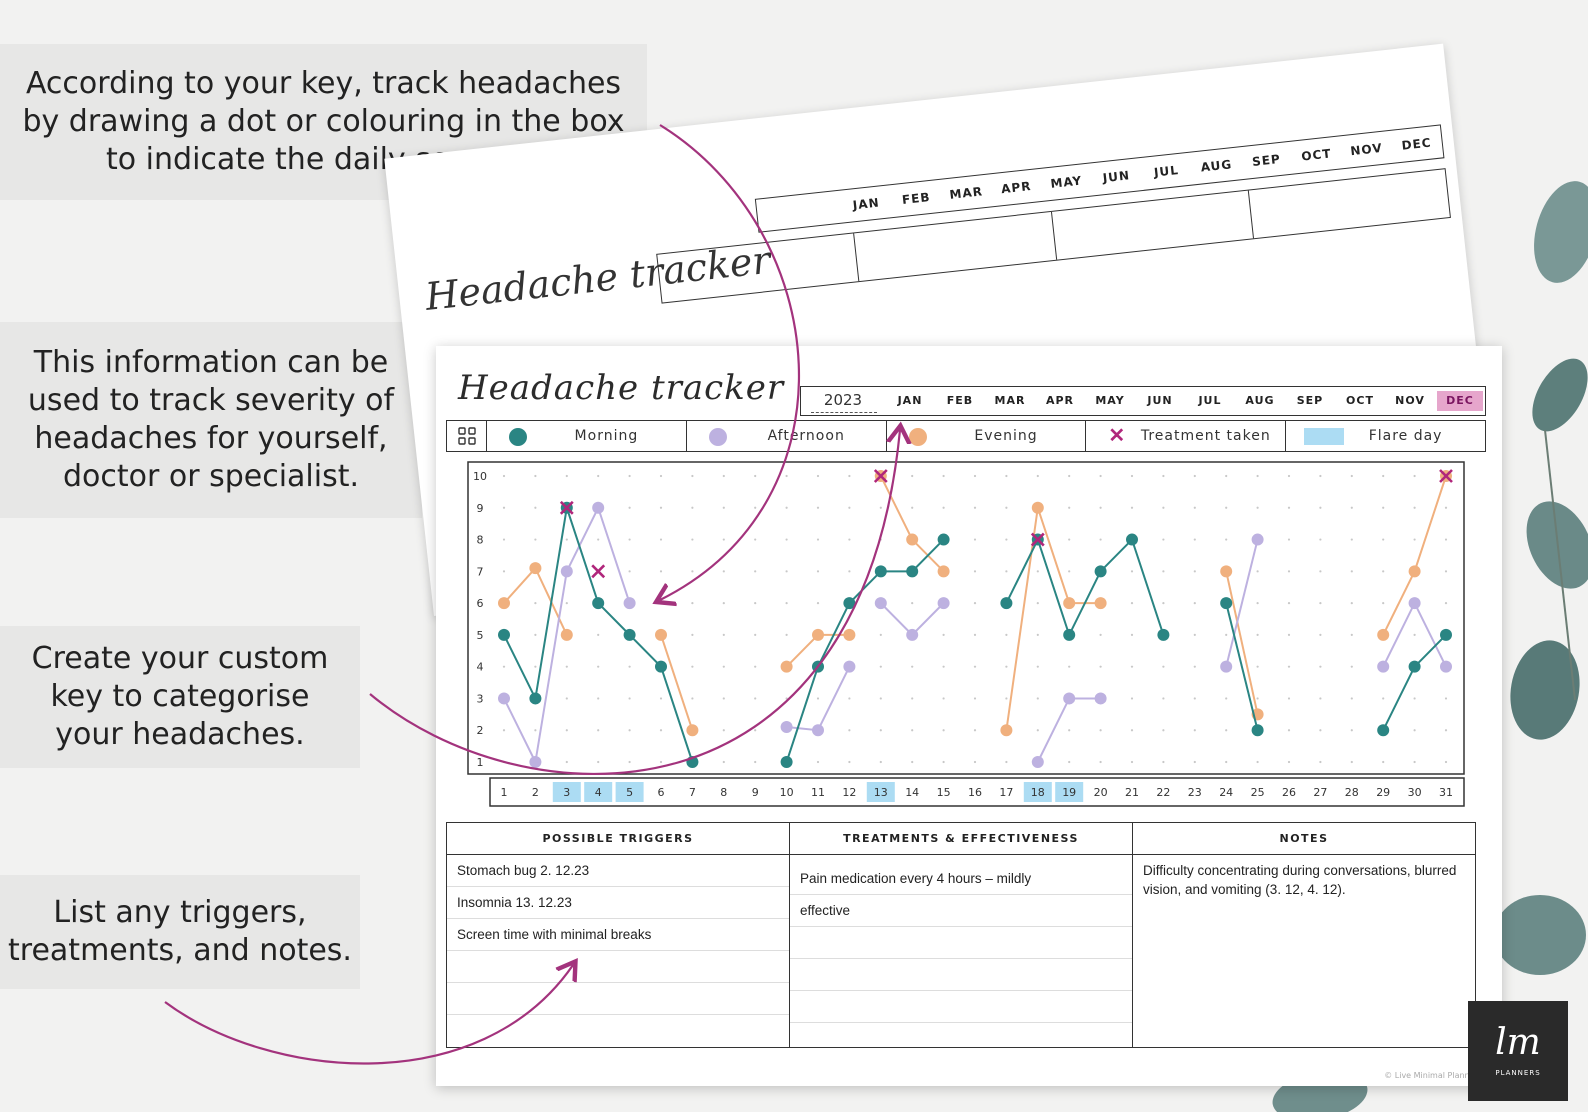 This screenshot has height=1112, width=1588. Describe the element at coordinates (1320, 792) in the screenshot. I see `x-tick-label: 27` at that location.